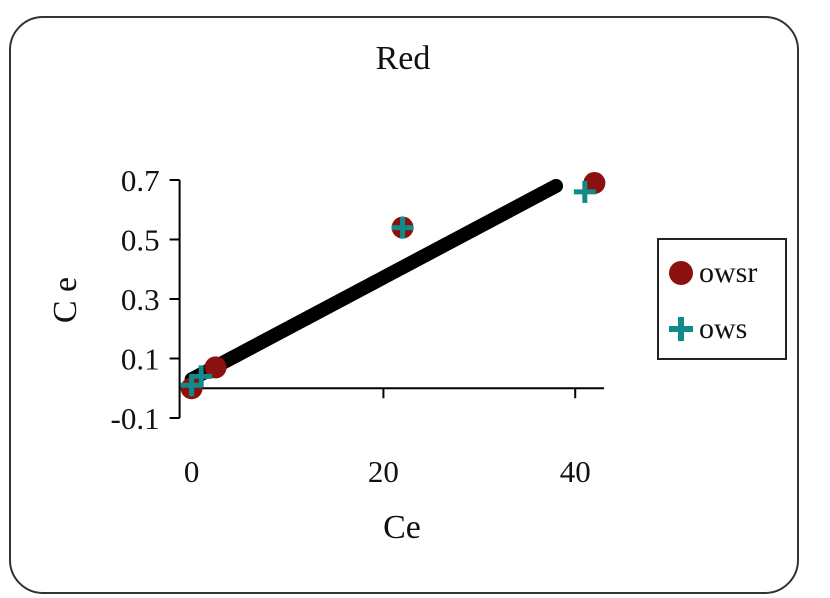  I want to click on y-tick-label: -0.1, so click(135, 418).